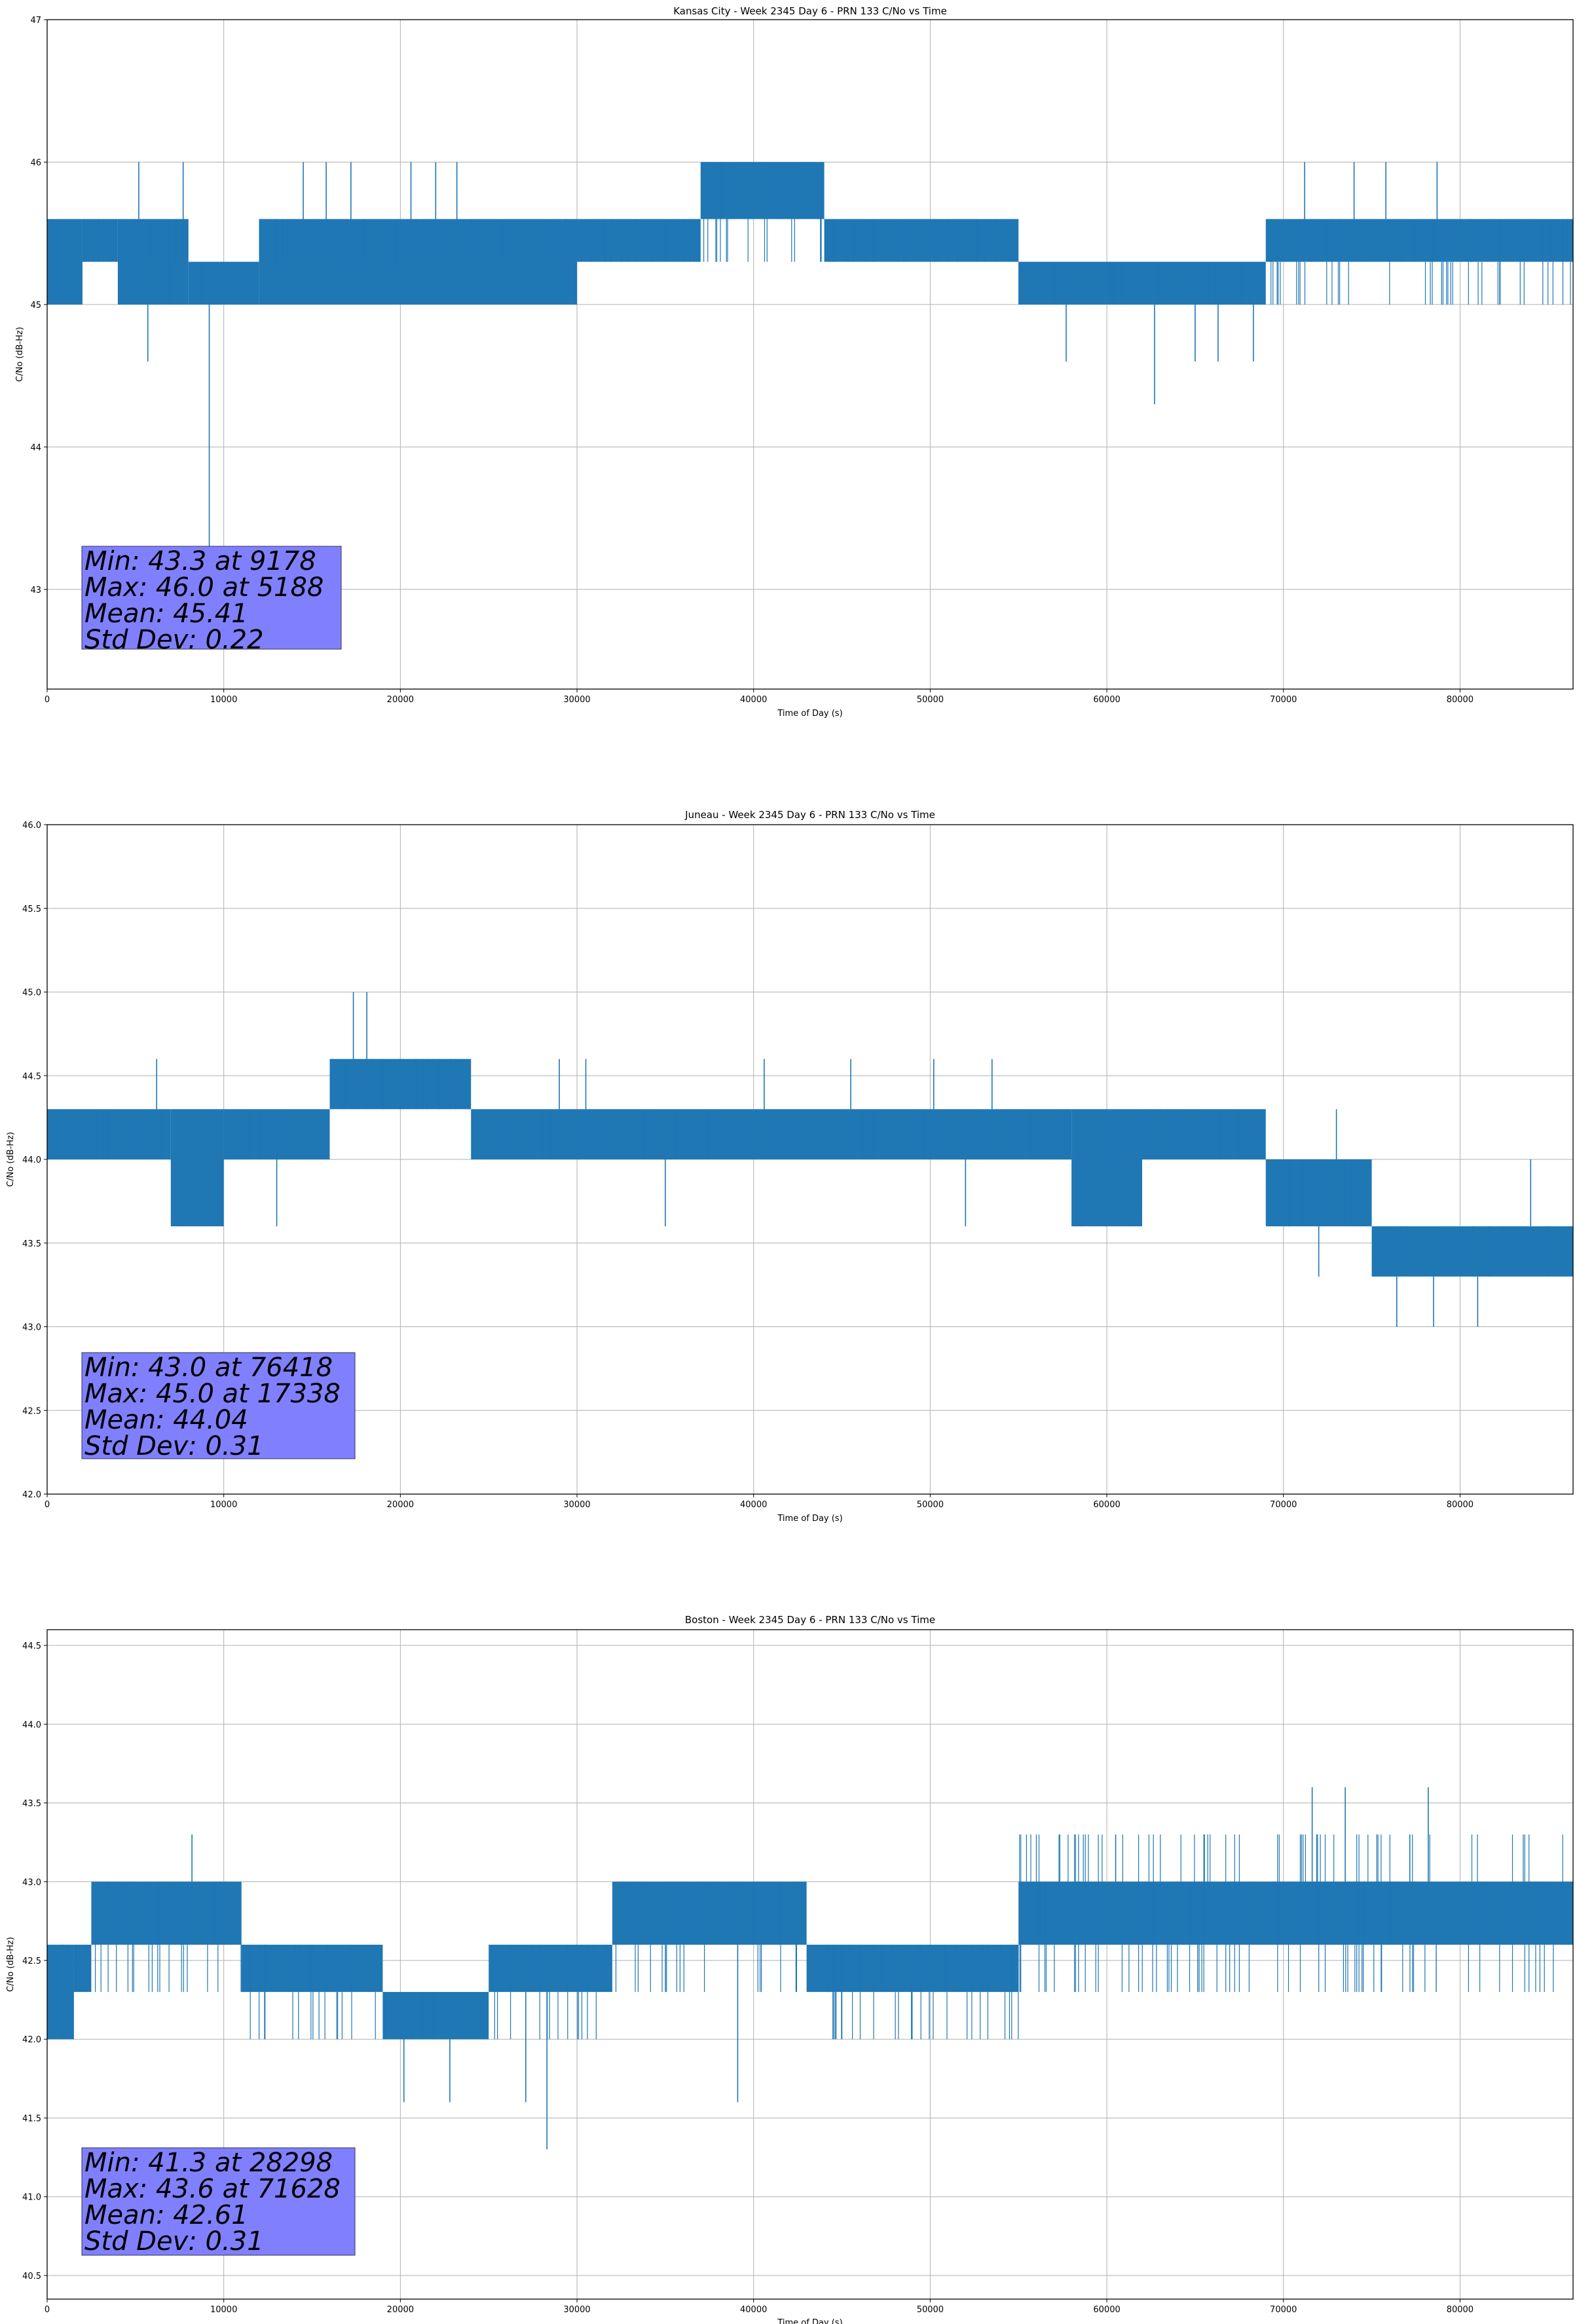  I want to click on y-tick-label: 43.5, so click(31, 1244).